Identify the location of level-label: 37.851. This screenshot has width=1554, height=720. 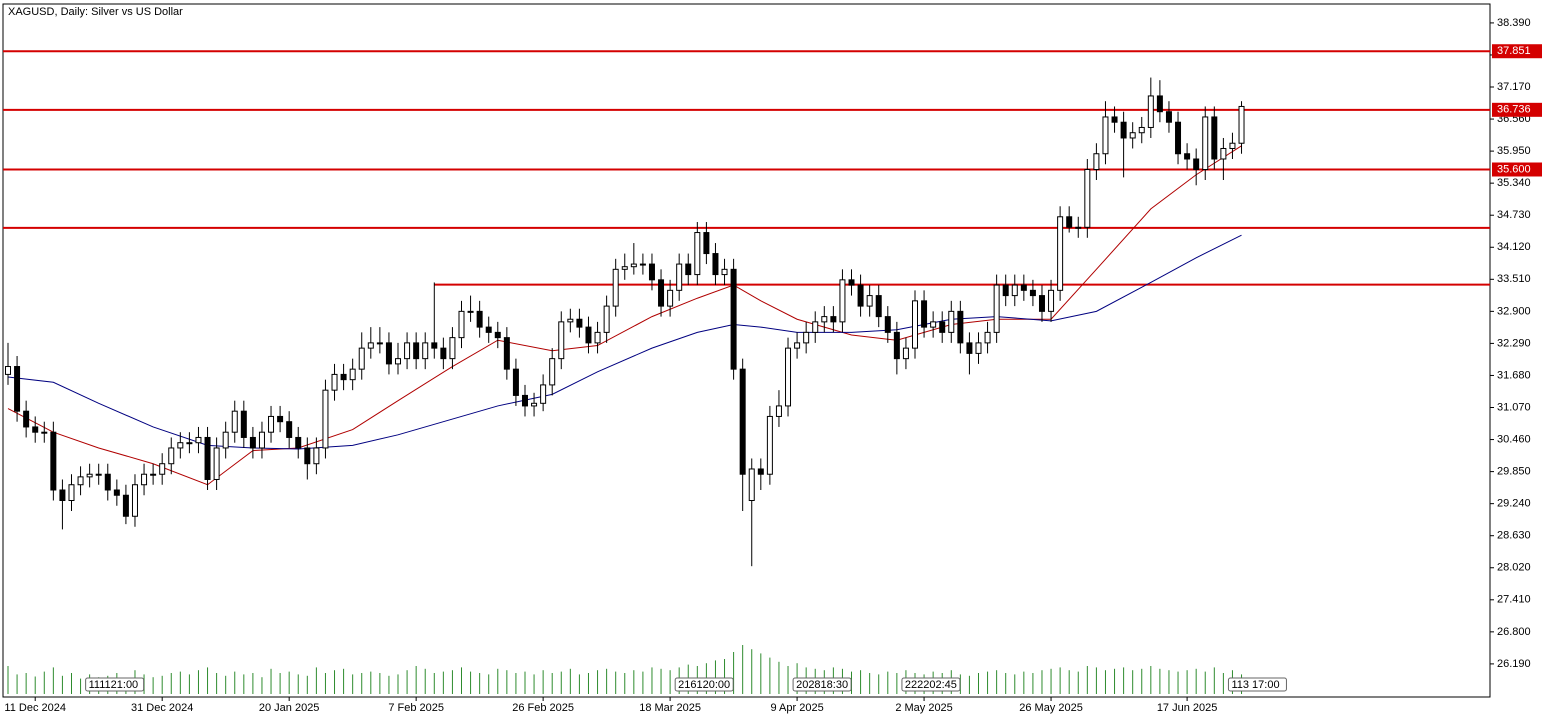
(1514, 51).